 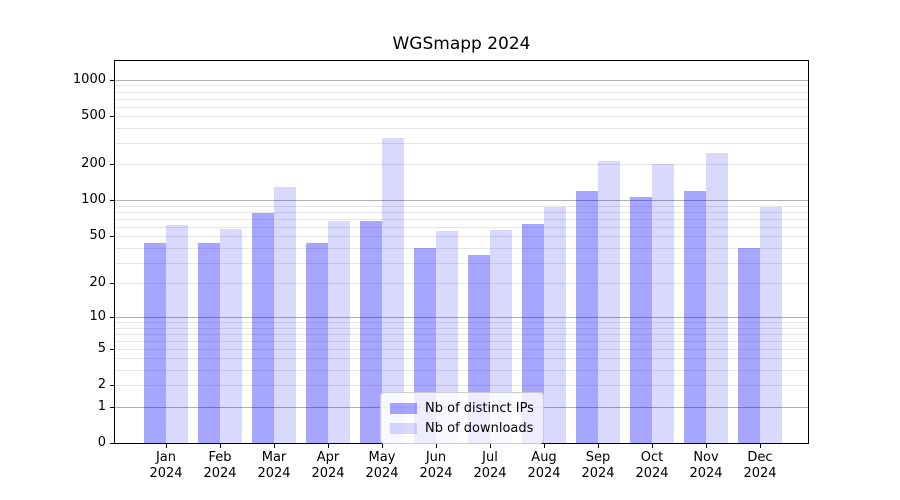 I want to click on x-tick-label: Apr 2024, so click(x=328, y=465).